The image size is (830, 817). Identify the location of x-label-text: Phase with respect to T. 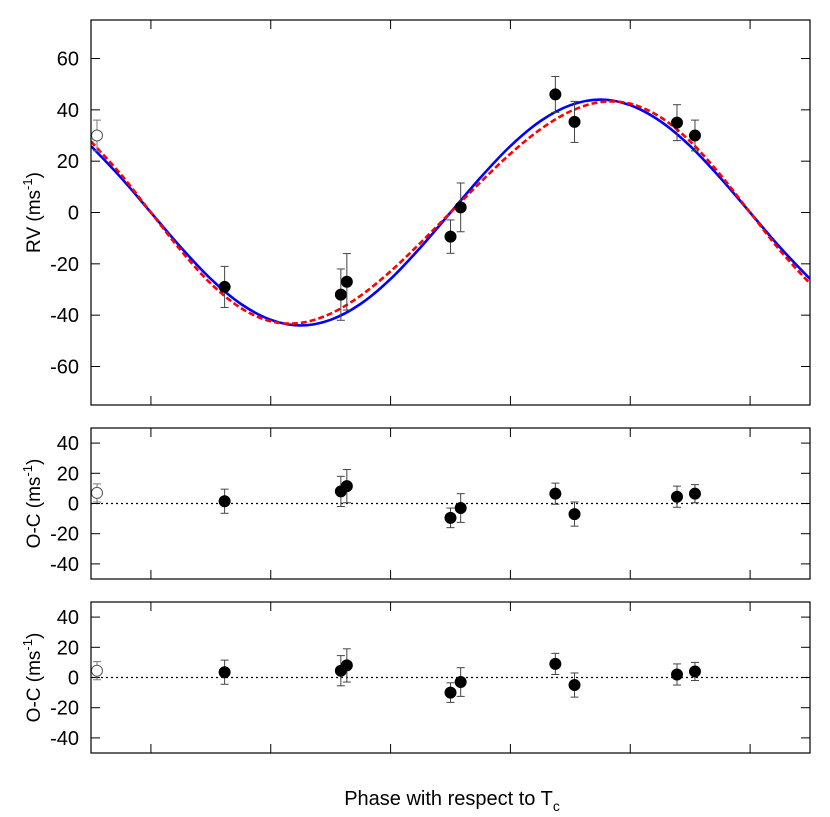
(448, 799).